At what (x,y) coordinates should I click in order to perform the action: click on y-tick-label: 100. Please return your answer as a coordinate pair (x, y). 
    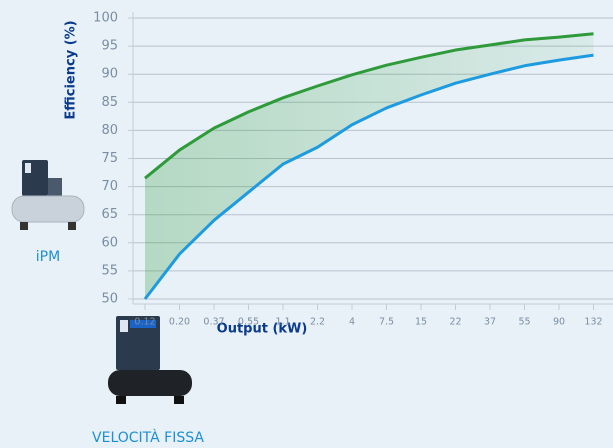
    Looking at the image, I should click on (105, 18).